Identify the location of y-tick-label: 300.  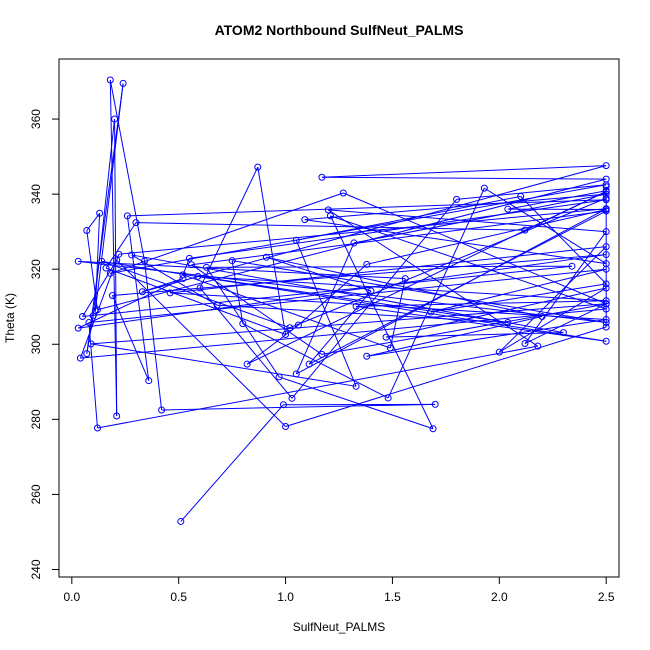
(36, 344).